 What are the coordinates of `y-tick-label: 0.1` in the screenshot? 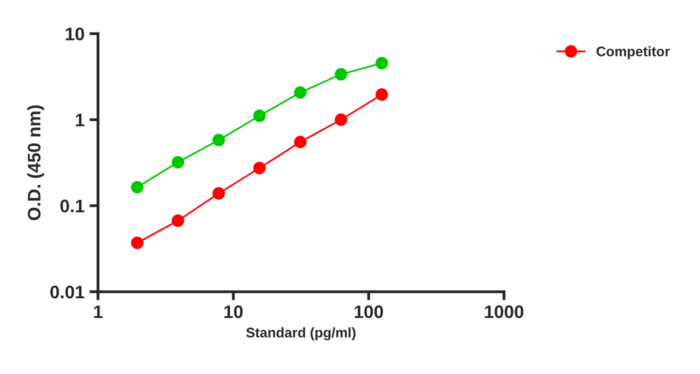 It's located at (72, 206).